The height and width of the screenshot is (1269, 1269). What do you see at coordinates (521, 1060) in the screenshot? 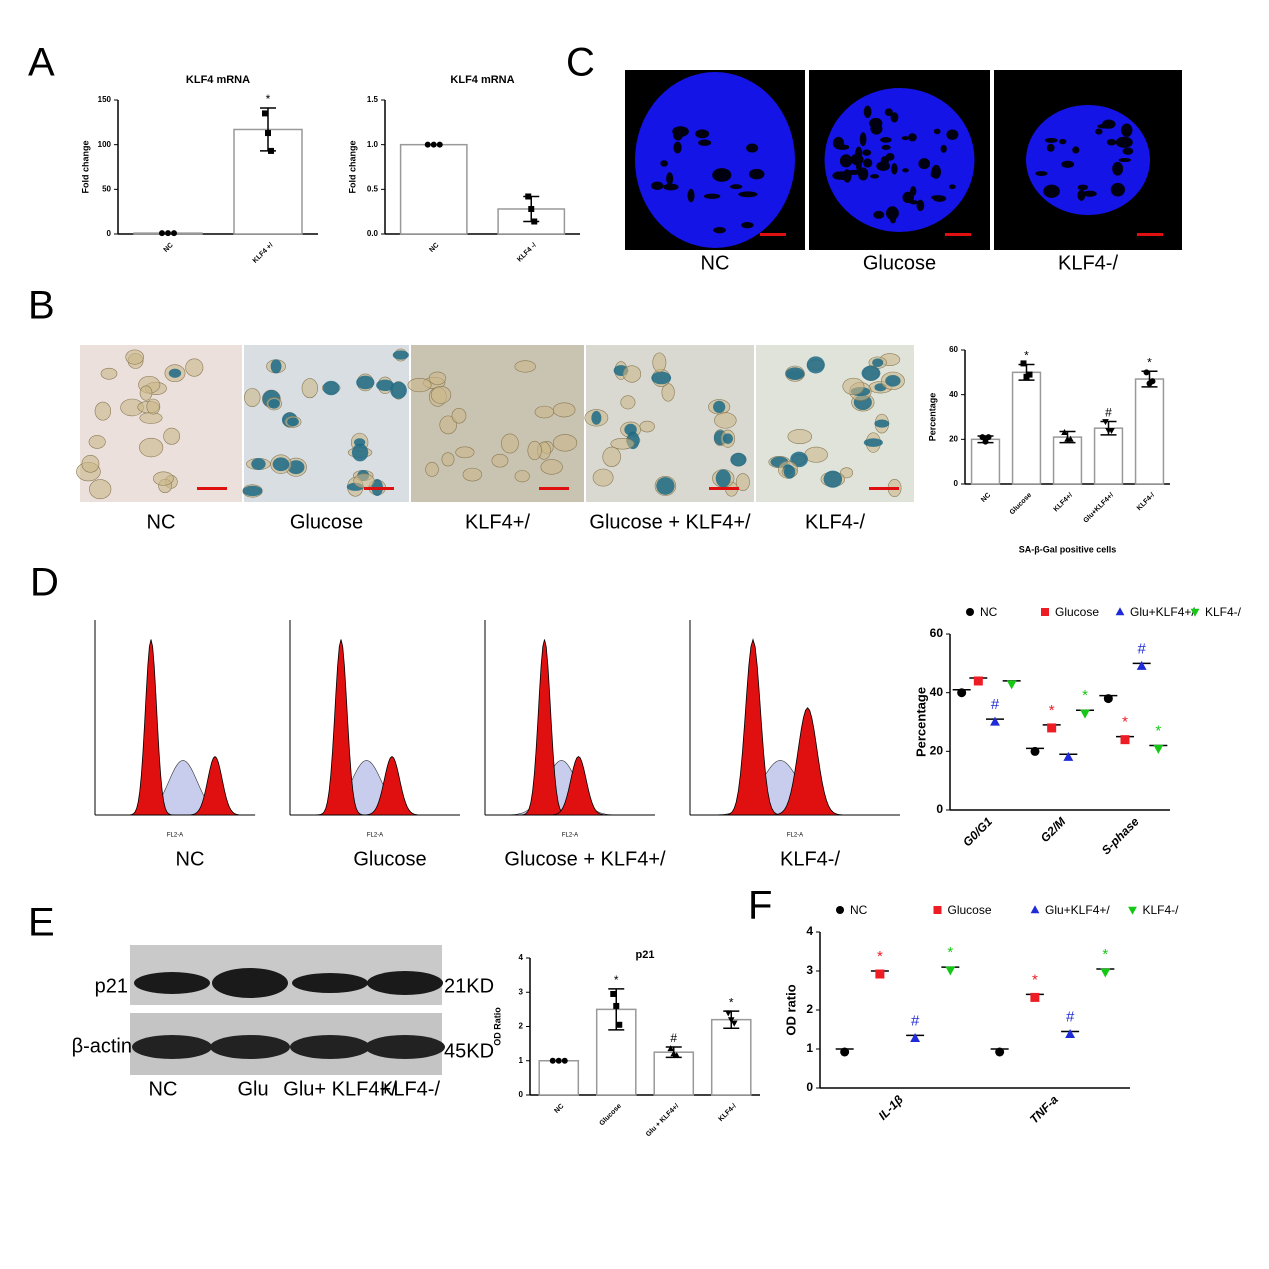
I see `y-tick-label: 1` at bounding box center [521, 1060].